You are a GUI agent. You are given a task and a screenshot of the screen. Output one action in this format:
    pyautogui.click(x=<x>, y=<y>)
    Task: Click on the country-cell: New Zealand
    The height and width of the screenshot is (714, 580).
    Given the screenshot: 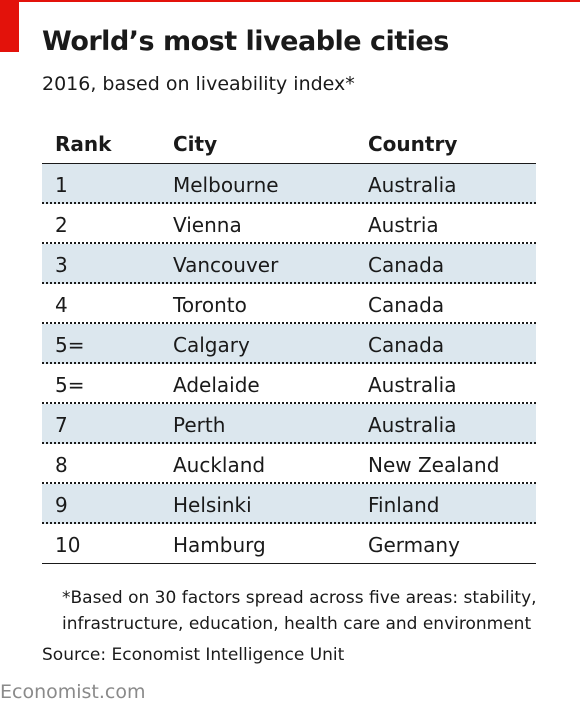 What is the action you would take?
    pyautogui.click(x=434, y=465)
    